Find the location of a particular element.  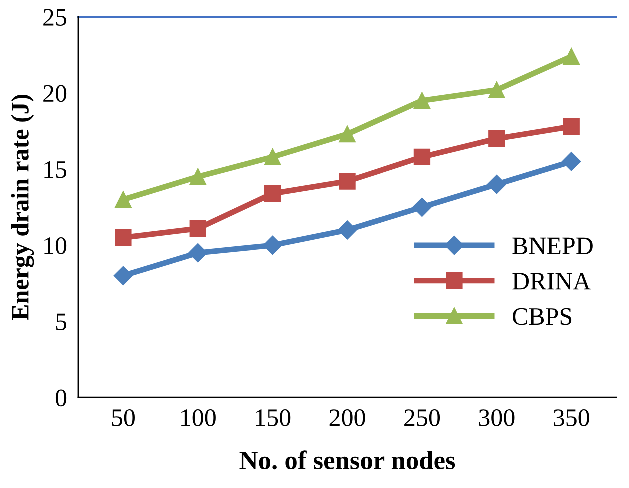

y-tick-label: 10 is located at coordinates (55, 246).